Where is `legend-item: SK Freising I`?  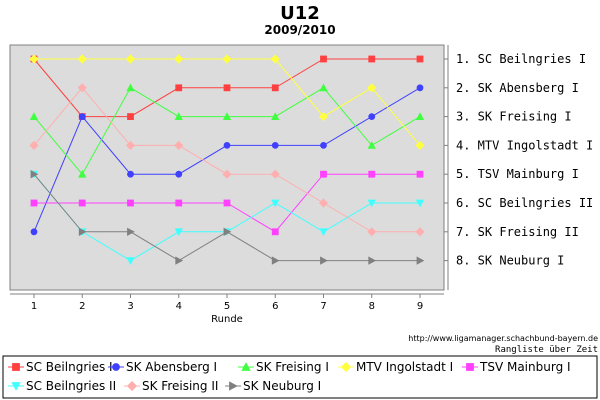 legend-item: SK Freising I is located at coordinates (283, 367).